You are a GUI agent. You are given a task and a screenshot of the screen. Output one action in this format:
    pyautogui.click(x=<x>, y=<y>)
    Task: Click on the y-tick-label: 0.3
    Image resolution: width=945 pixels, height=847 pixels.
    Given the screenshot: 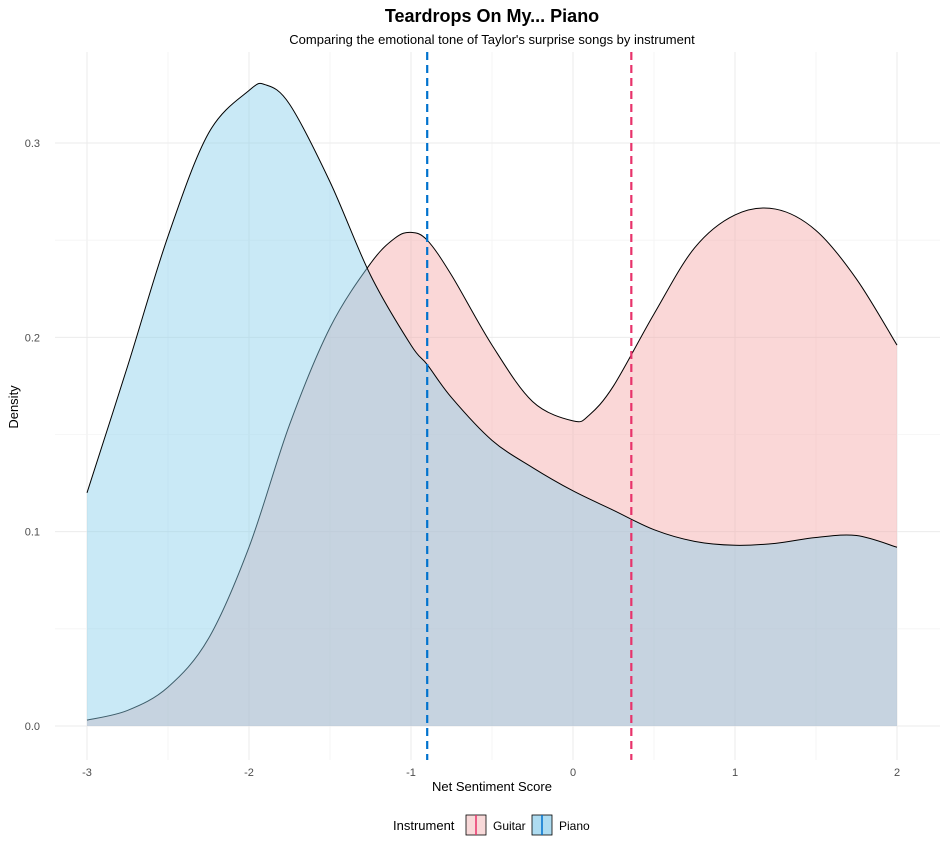 What is the action you would take?
    pyautogui.click(x=32, y=144)
    